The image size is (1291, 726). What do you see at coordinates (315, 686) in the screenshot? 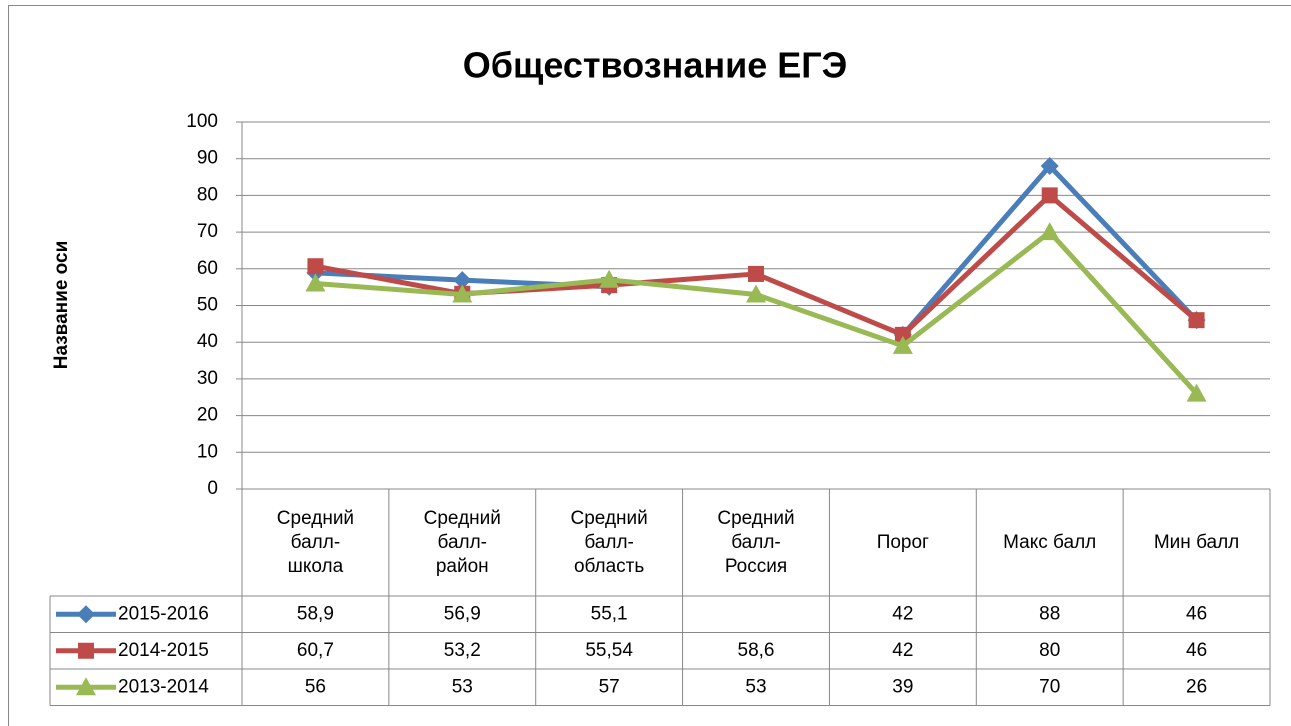
I see `table-value: 56` at bounding box center [315, 686].